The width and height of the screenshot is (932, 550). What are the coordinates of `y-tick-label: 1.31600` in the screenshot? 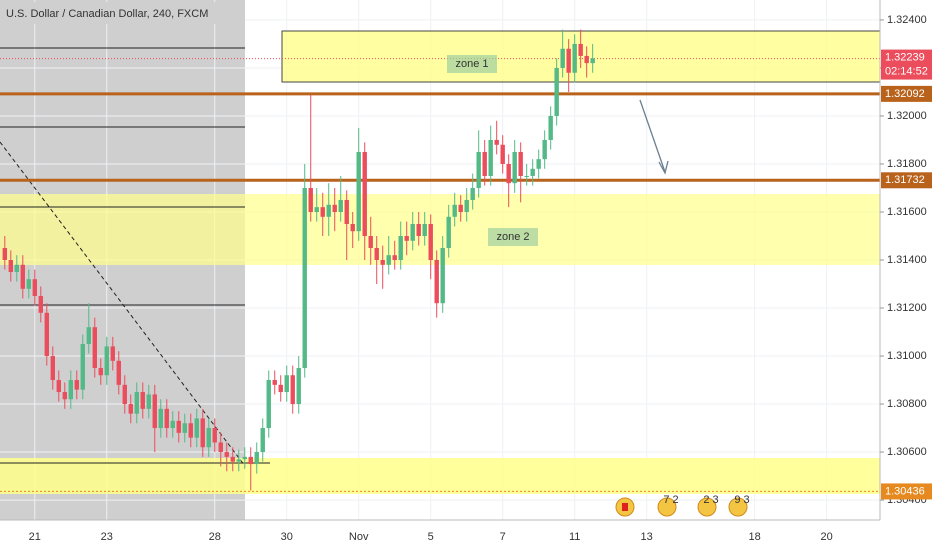 It's located at (907, 212).